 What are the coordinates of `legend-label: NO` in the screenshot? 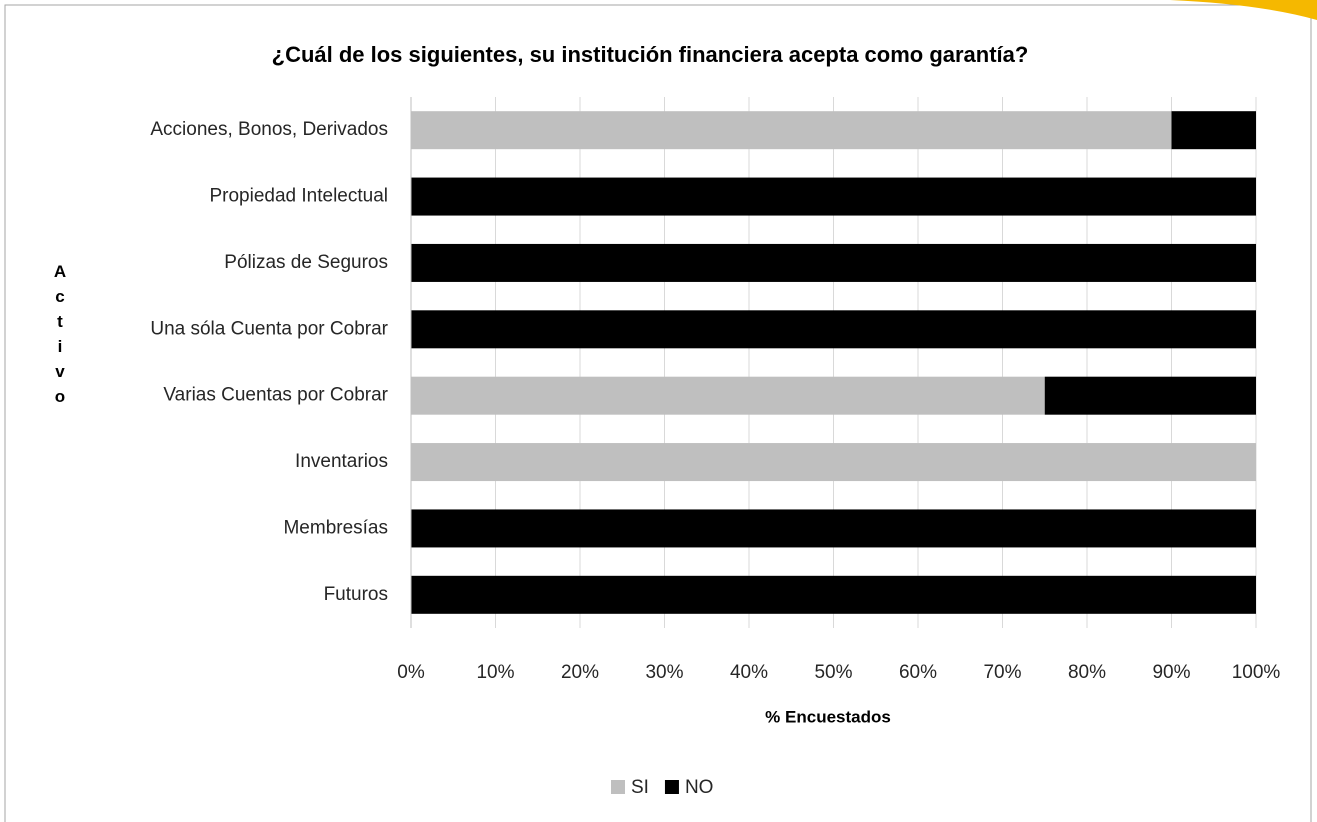 It's located at (699, 787).